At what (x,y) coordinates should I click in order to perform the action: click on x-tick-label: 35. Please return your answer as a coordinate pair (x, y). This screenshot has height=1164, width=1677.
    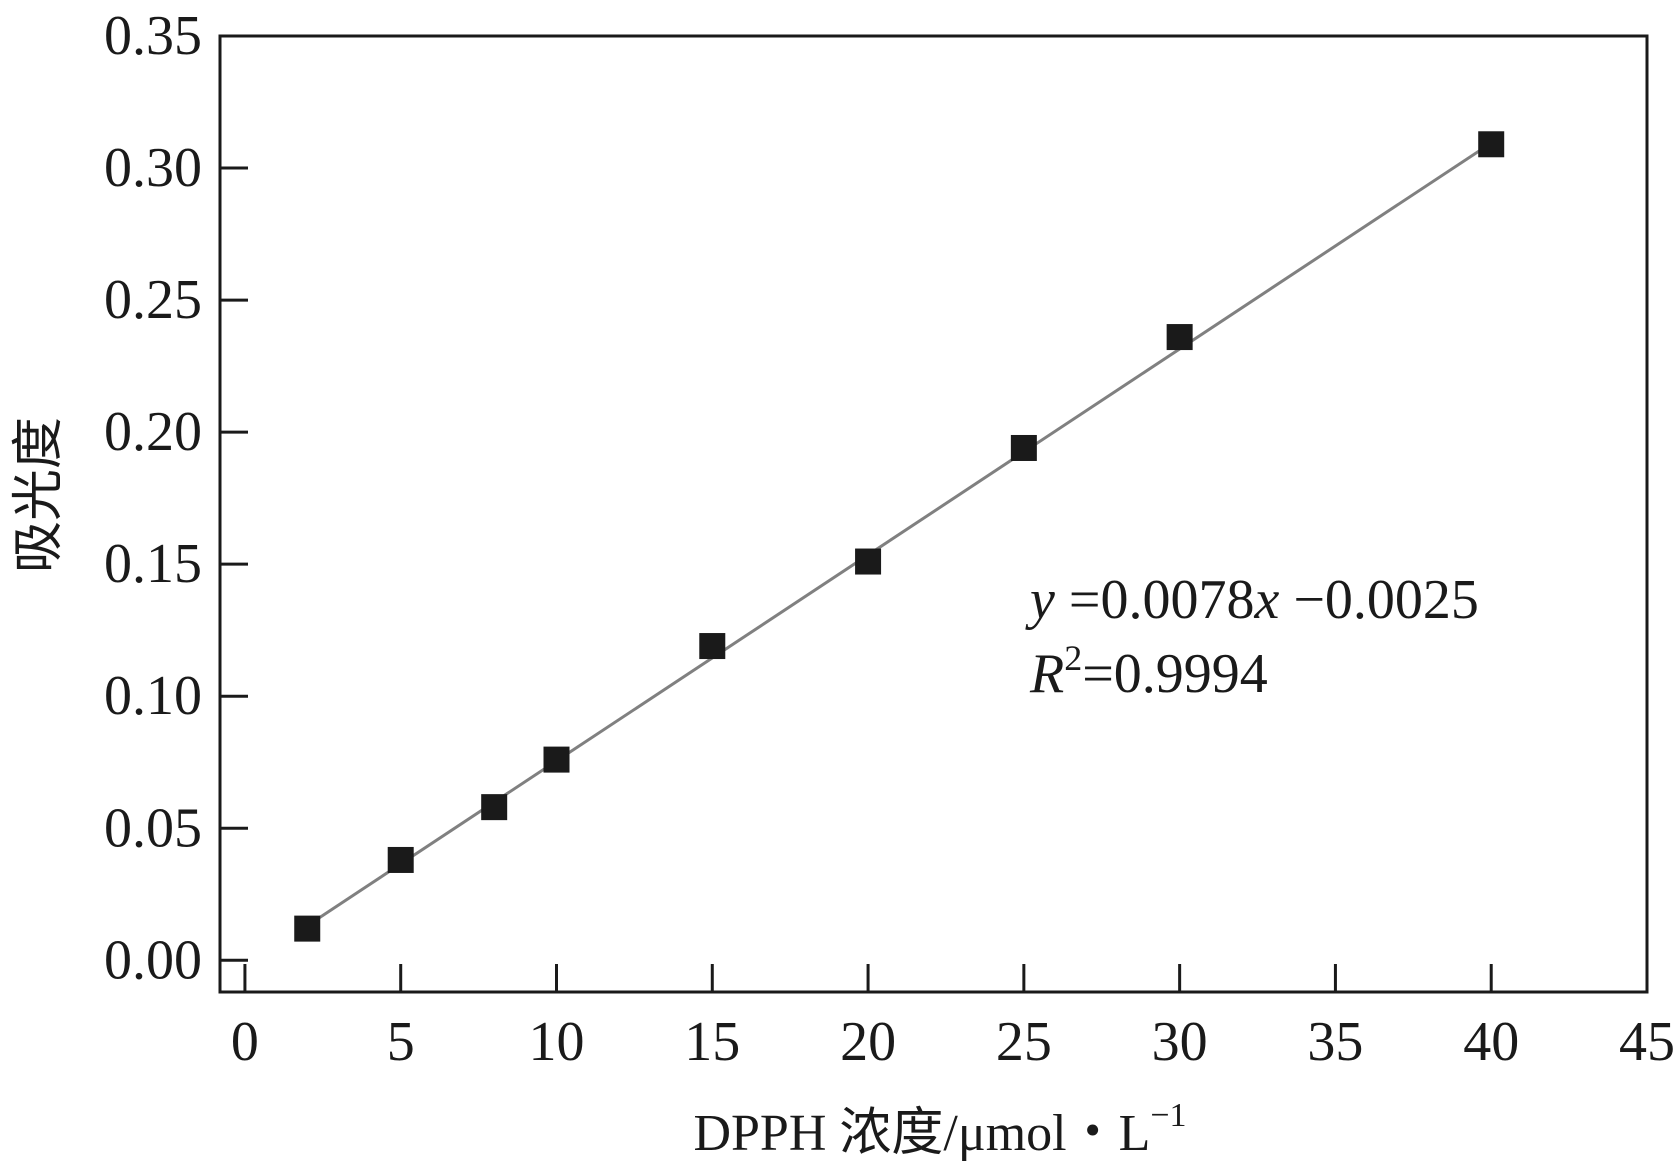
    Looking at the image, I should click on (1335, 1042).